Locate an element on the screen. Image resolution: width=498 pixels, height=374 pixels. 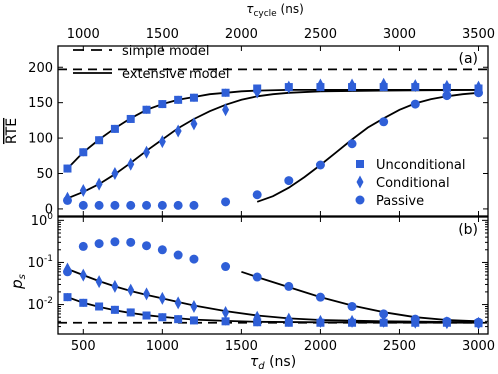
legend-line-label: extensive model is located at coordinates (176, 74).